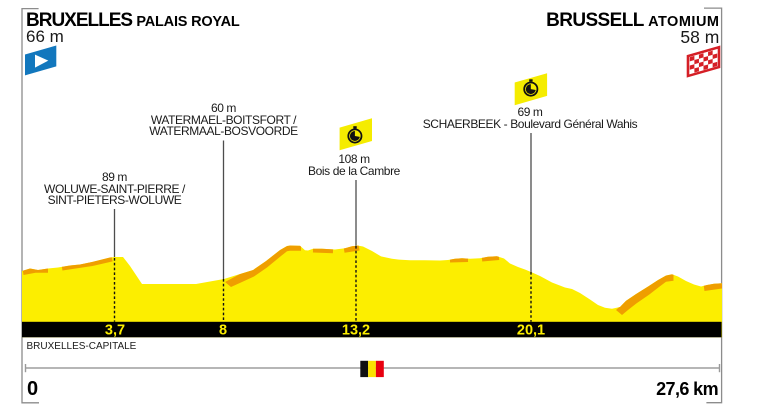 This screenshot has width=768, height=407. What do you see at coordinates (531, 331) in the screenshot?
I see `svg-text: 20,1` at bounding box center [531, 331].